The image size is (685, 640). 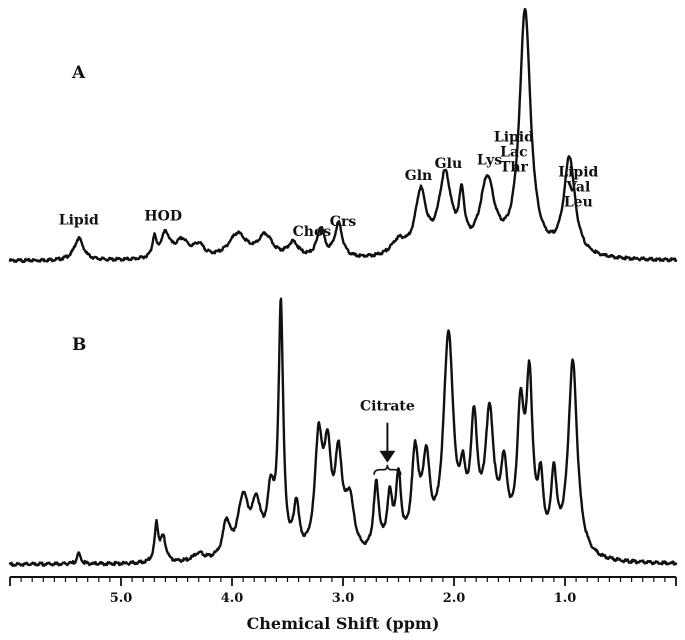 I want to click on x-tick-label: 5.0, so click(x=121, y=598).